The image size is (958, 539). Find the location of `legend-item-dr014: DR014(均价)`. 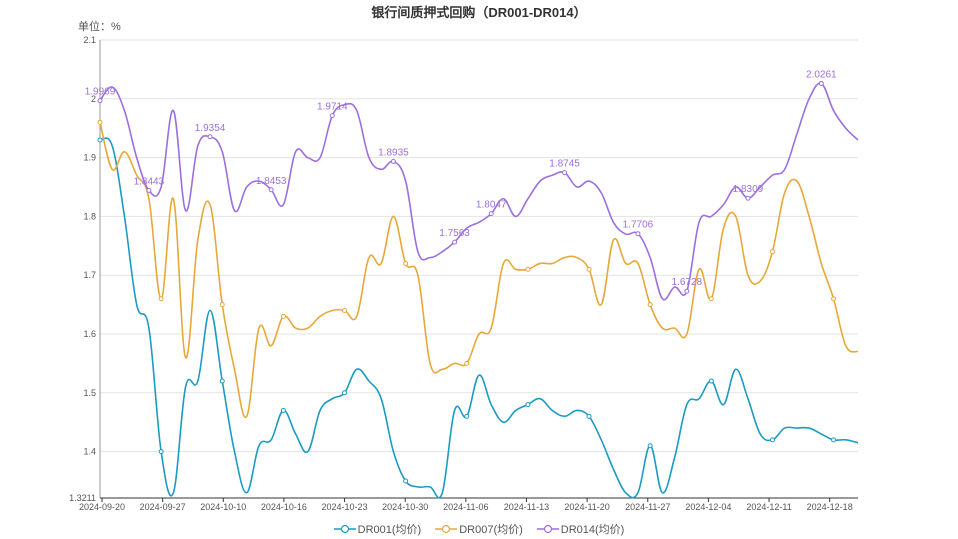

legend-item-dr014: DR014(均价) is located at coordinates (580, 529).